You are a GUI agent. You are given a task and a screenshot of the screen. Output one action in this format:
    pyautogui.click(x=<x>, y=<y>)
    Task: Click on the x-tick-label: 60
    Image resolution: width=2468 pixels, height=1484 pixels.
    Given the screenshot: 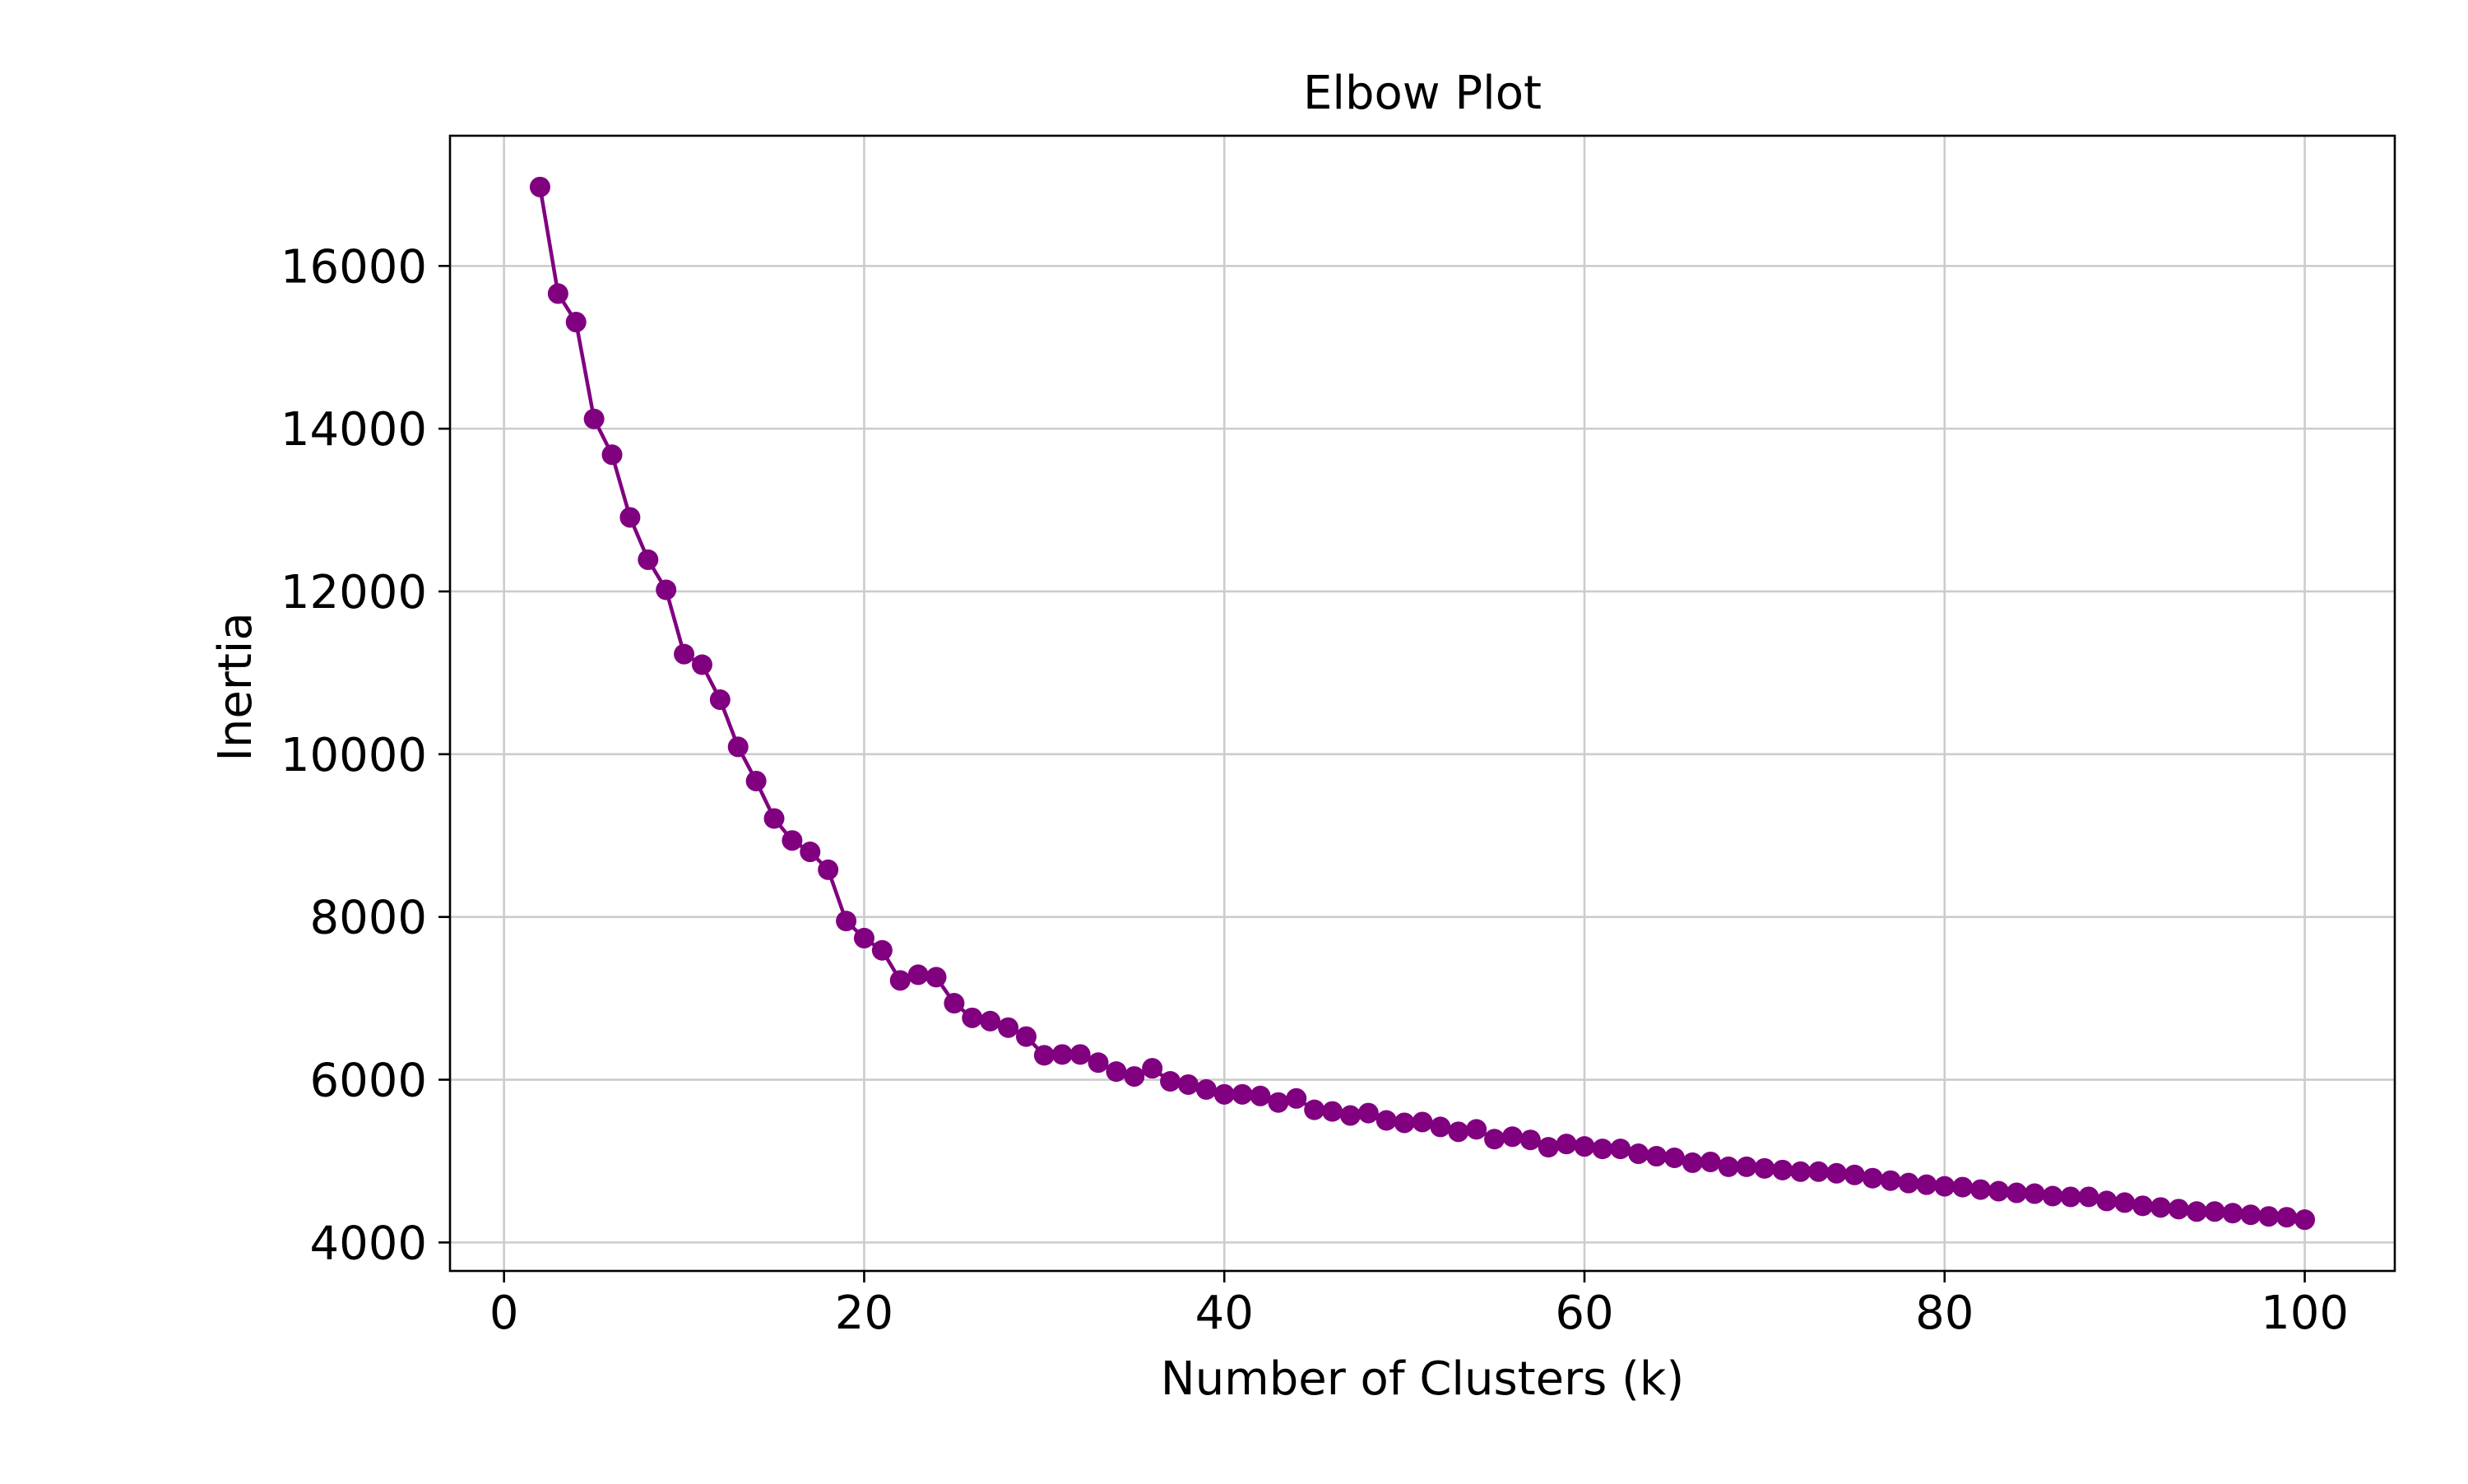 What is the action you would take?
    pyautogui.click(x=1584, y=1313)
    